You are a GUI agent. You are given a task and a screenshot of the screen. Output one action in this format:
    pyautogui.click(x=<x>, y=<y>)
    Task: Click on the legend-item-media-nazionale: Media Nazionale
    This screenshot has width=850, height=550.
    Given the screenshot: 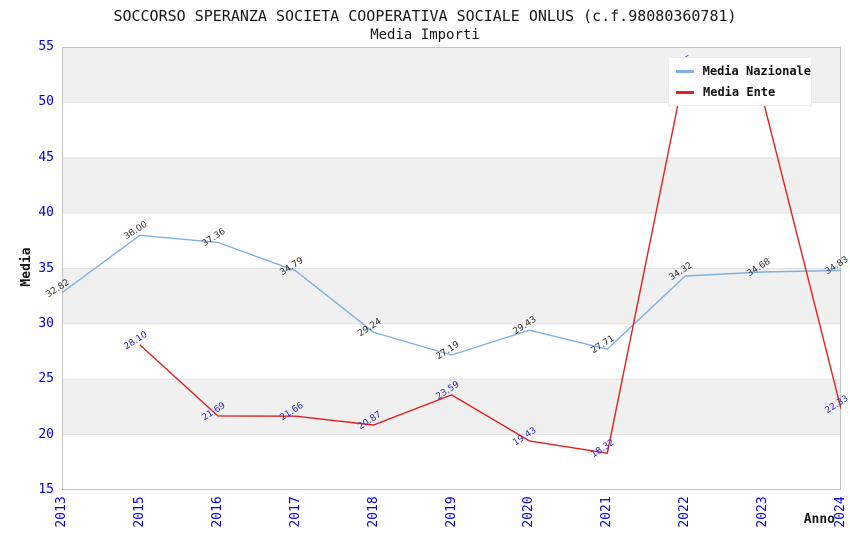 What is the action you would take?
    pyautogui.click(x=743, y=71)
    